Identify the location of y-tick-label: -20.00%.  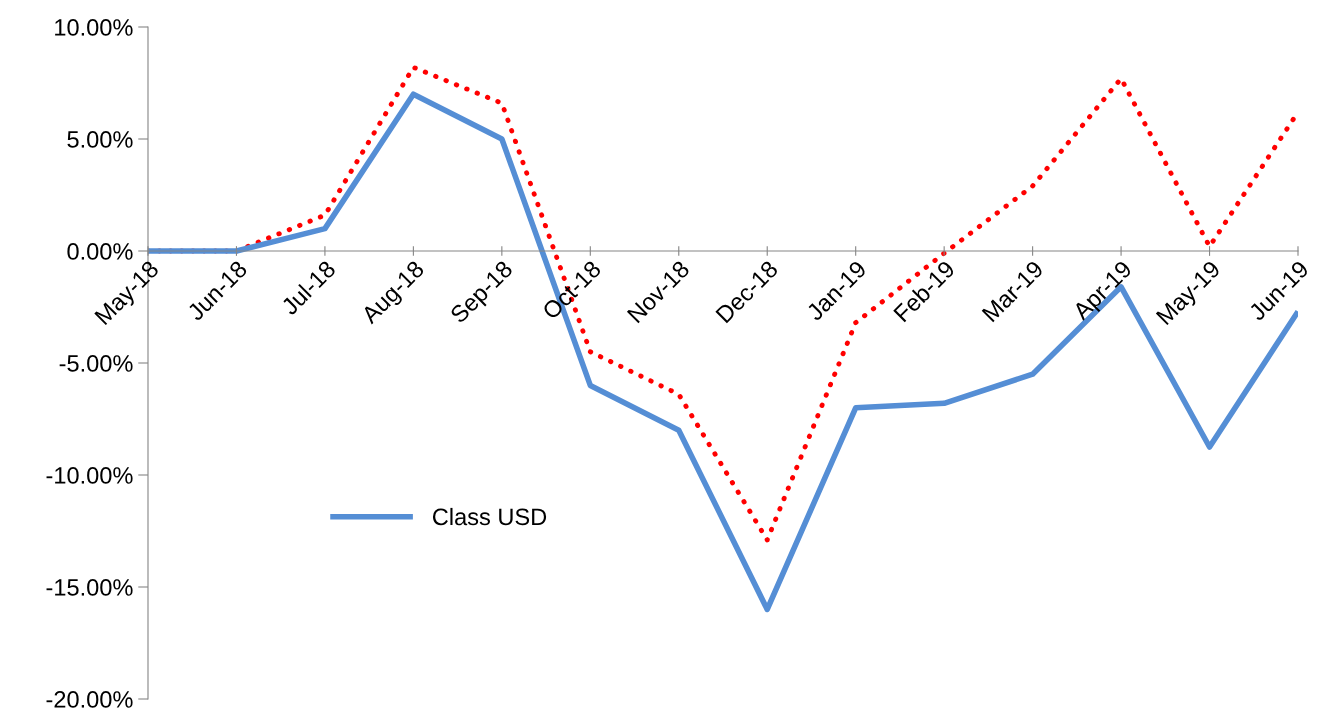
(89, 699).